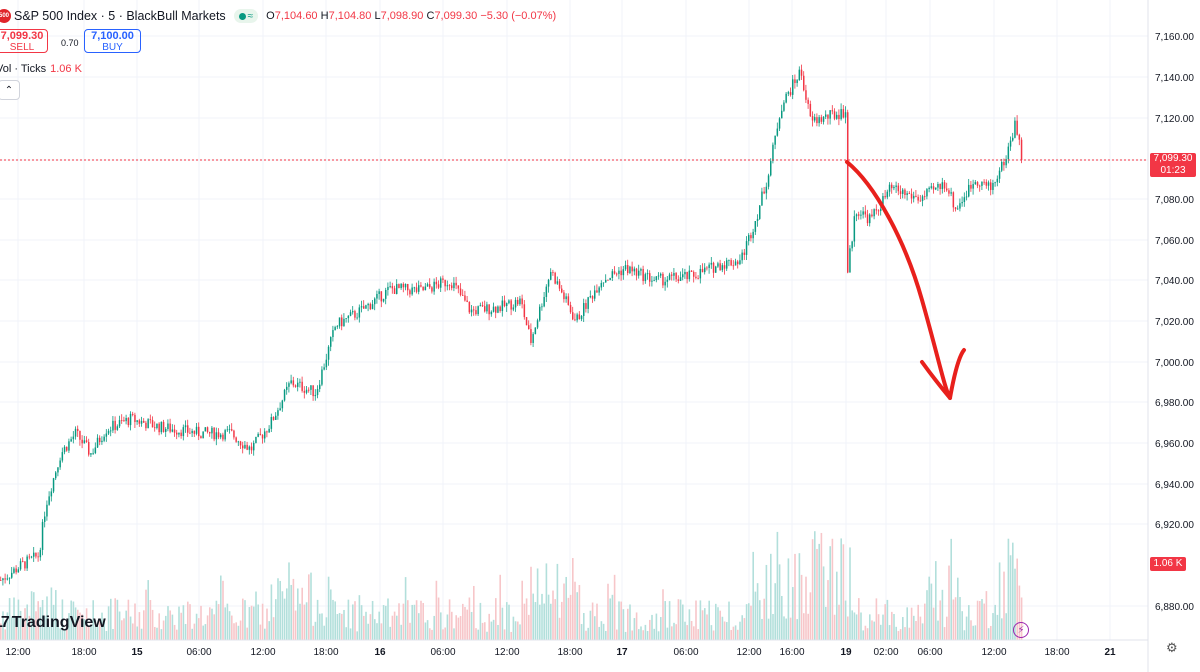  Describe the element at coordinates (1172, 647) in the screenshot. I see `gear-icon: ⚙` at that location.